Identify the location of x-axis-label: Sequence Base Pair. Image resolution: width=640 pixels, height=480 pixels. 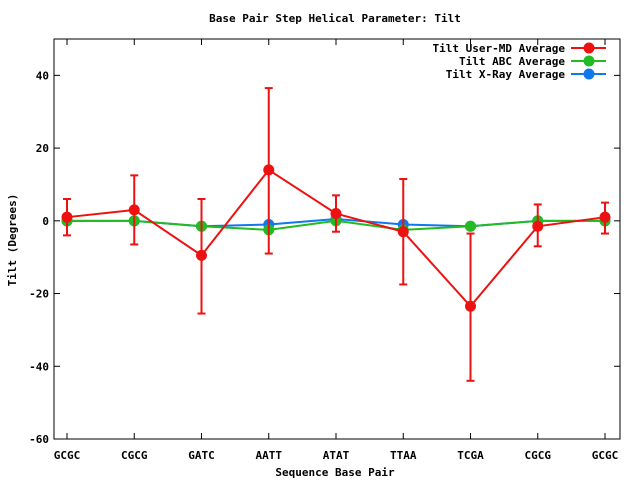
(335, 472).